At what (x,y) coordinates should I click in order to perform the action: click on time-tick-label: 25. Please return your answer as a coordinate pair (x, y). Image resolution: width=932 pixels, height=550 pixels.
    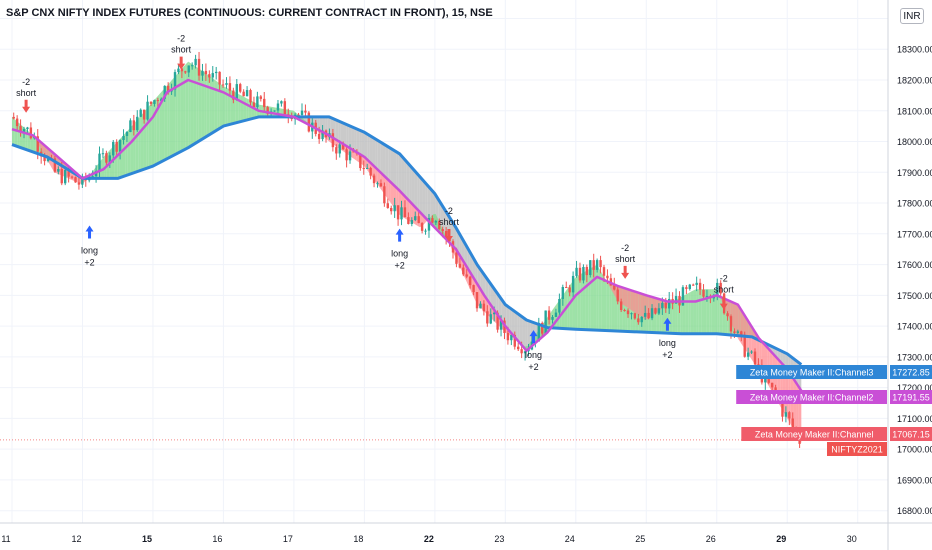
    Looking at the image, I should click on (640, 539).